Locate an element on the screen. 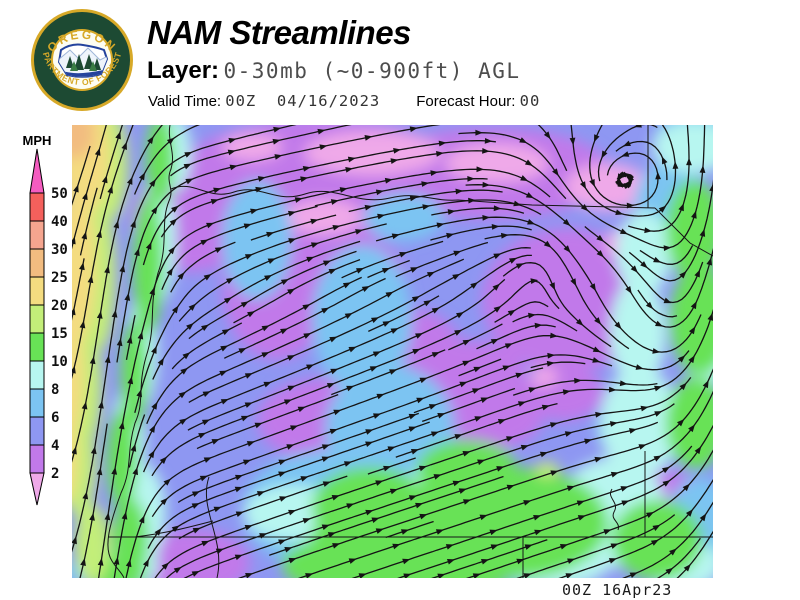 This screenshot has height=600, width=800. river-southwest is located at coordinates (177, 527).